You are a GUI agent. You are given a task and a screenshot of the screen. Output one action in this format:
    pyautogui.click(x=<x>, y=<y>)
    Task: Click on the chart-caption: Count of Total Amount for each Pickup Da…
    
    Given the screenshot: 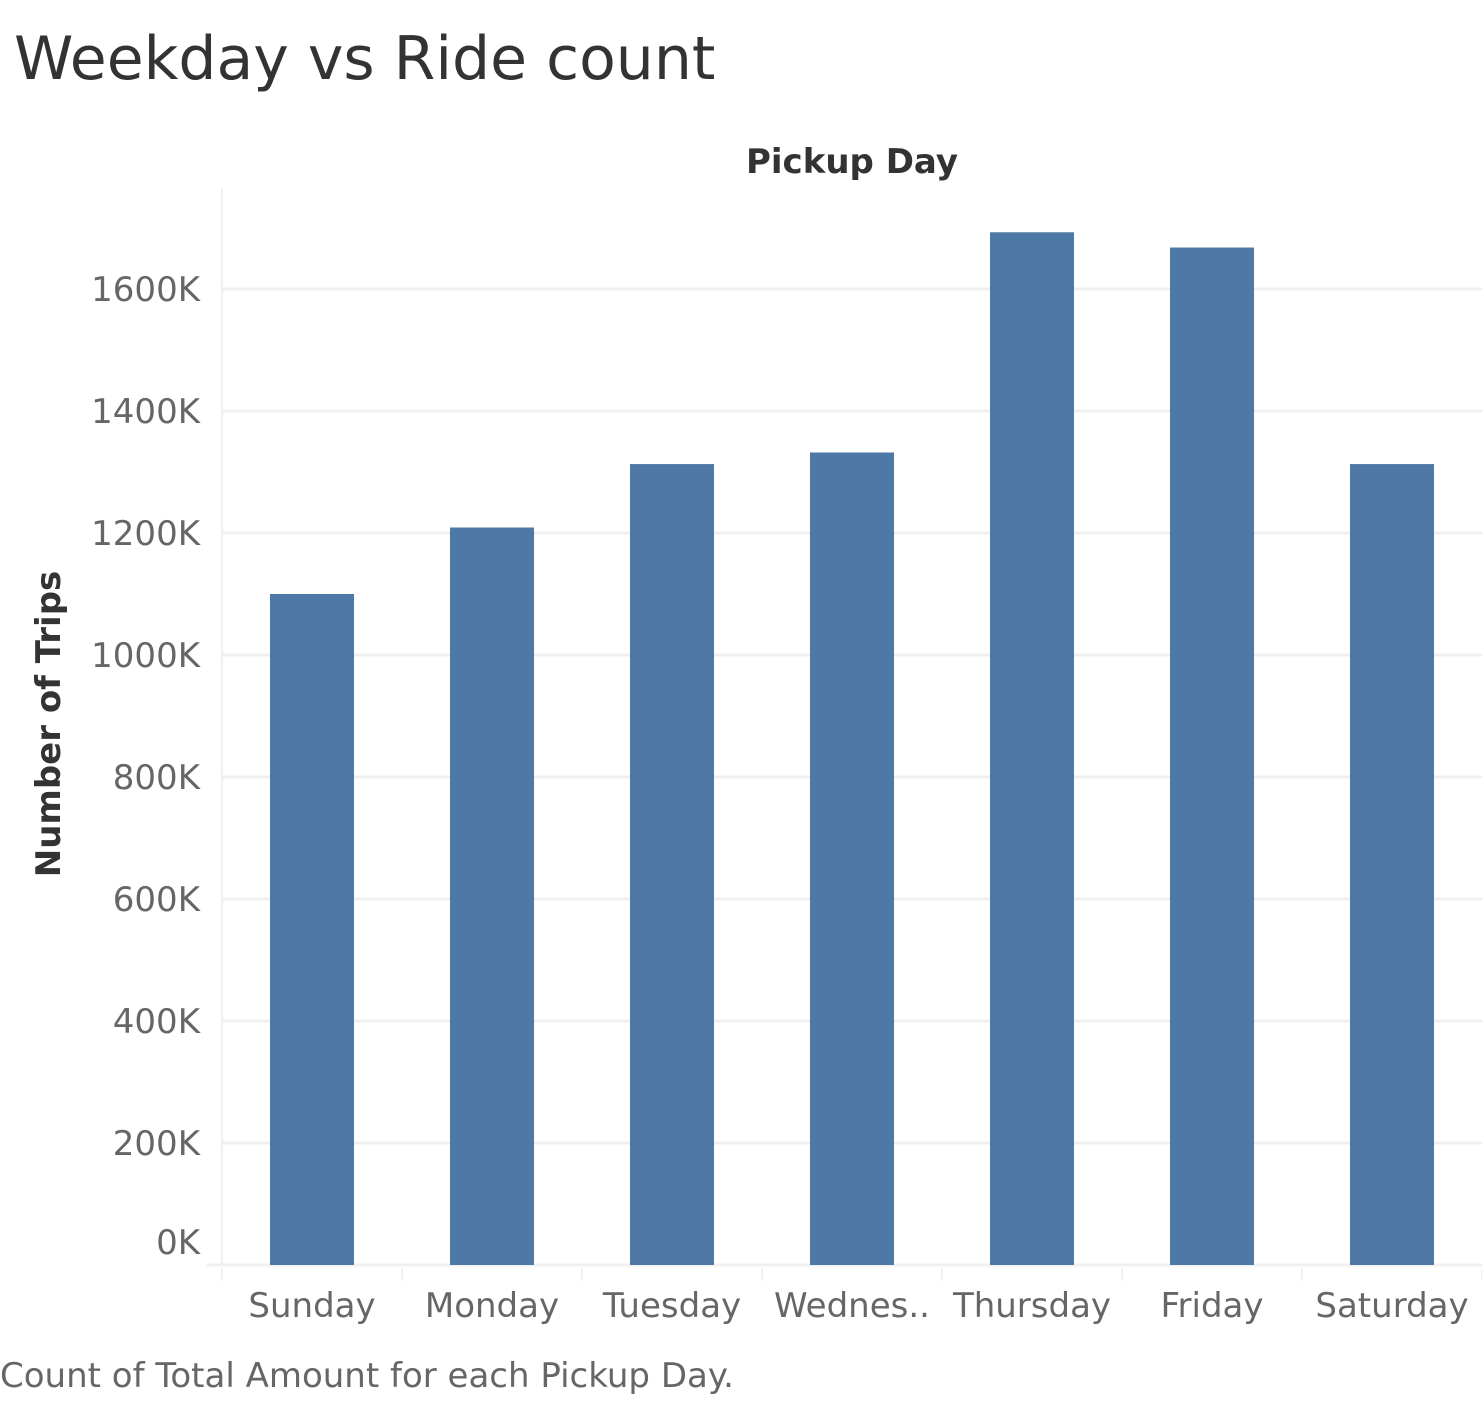 What is the action you would take?
    pyautogui.click(x=367, y=1376)
    